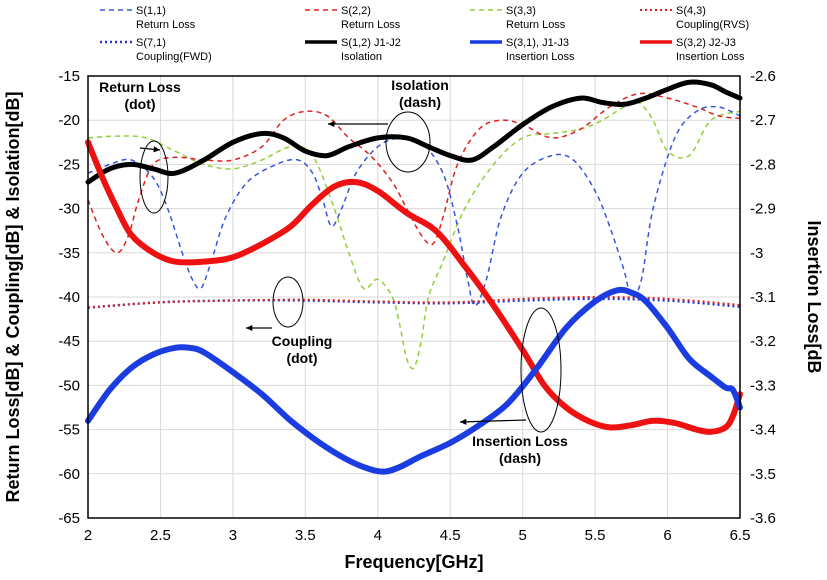  What do you see at coordinates (69, 474) in the screenshot?
I see `y-left-tick-label-9: -60` at bounding box center [69, 474].